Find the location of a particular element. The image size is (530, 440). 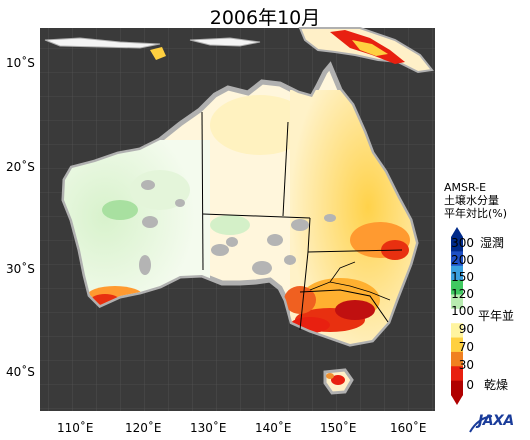

legend-tick-label: 100 is located at coordinates (462, 311).